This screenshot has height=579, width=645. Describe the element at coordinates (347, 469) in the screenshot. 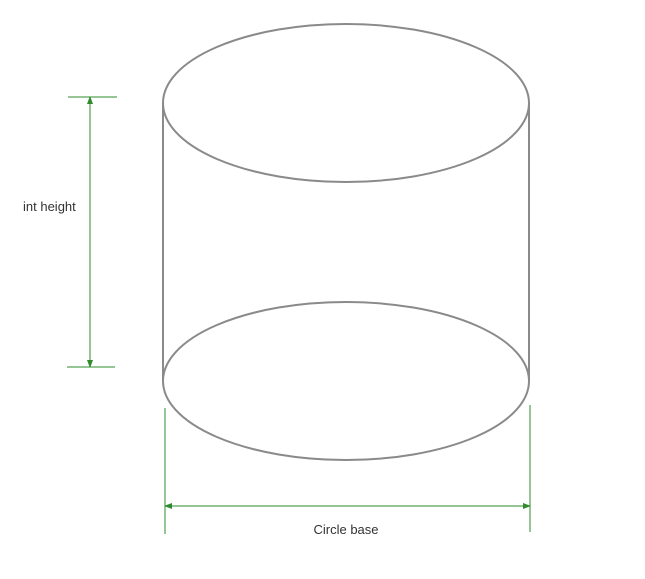

I see `base-dimension` at that location.